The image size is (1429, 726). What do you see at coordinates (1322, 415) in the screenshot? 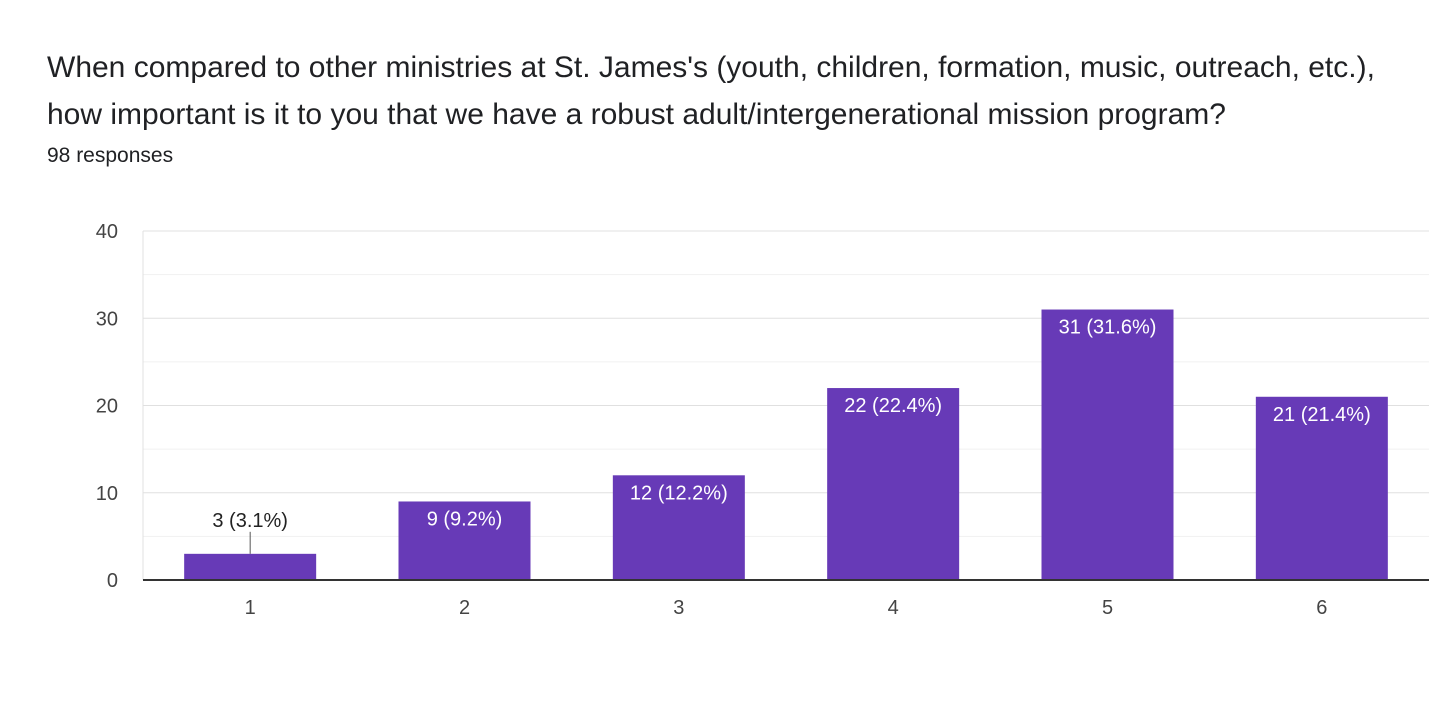
I see `data-label: 21 (21.4%)` at bounding box center [1322, 415].